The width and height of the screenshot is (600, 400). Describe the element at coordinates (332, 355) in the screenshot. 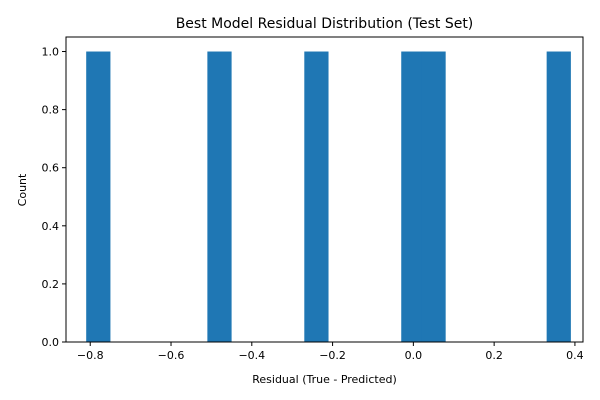

I see `x-tick-label: −0.2` at that location.